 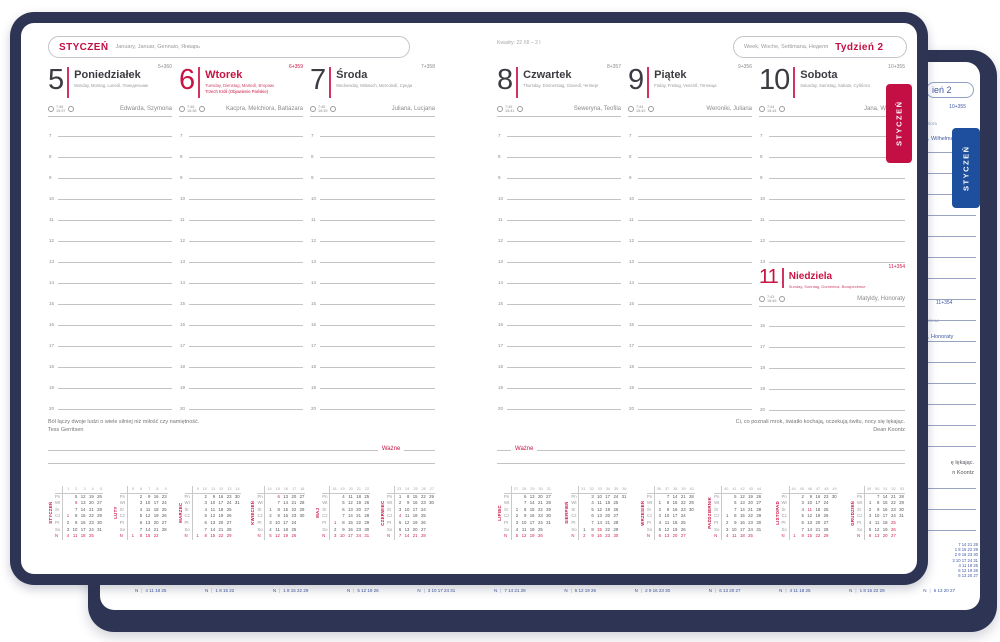 I want to click on mini-calendar-day: 6, so click(x=343, y=509).